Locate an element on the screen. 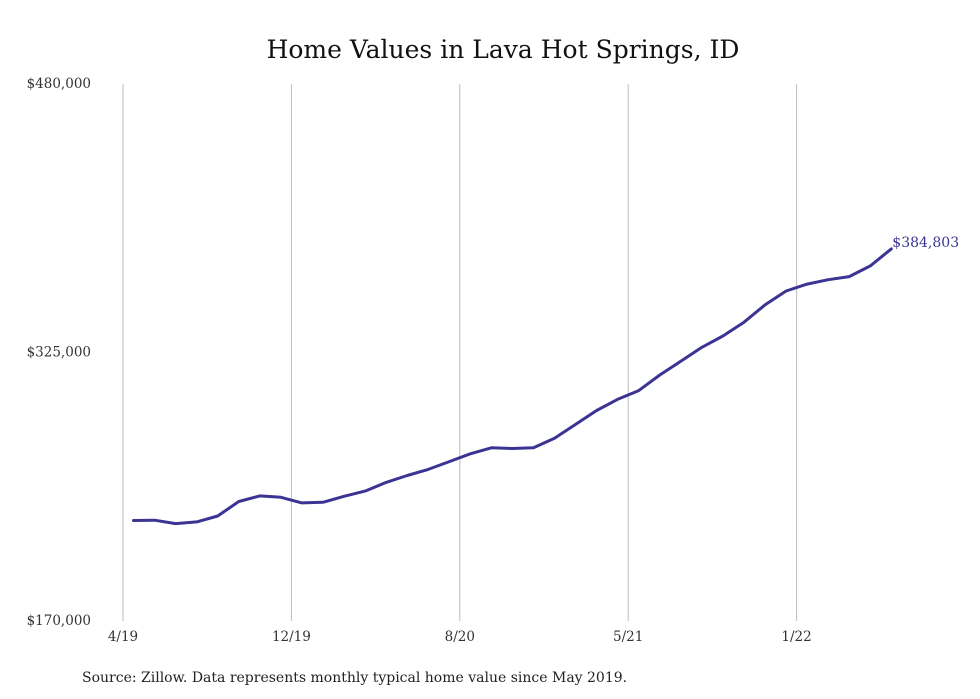 This screenshot has width=980, height=699. x-tick-label: 5/21 is located at coordinates (628, 637).